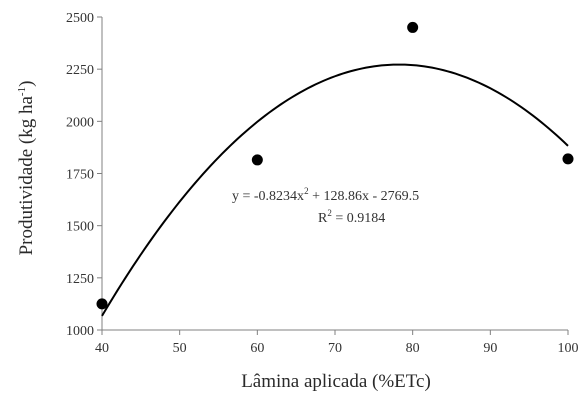 The height and width of the screenshot is (394, 582). What do you see at coordinates (80, 279) in the screenshot?
I see `y-tick-label: 1250` at bounding box center [80, 279].